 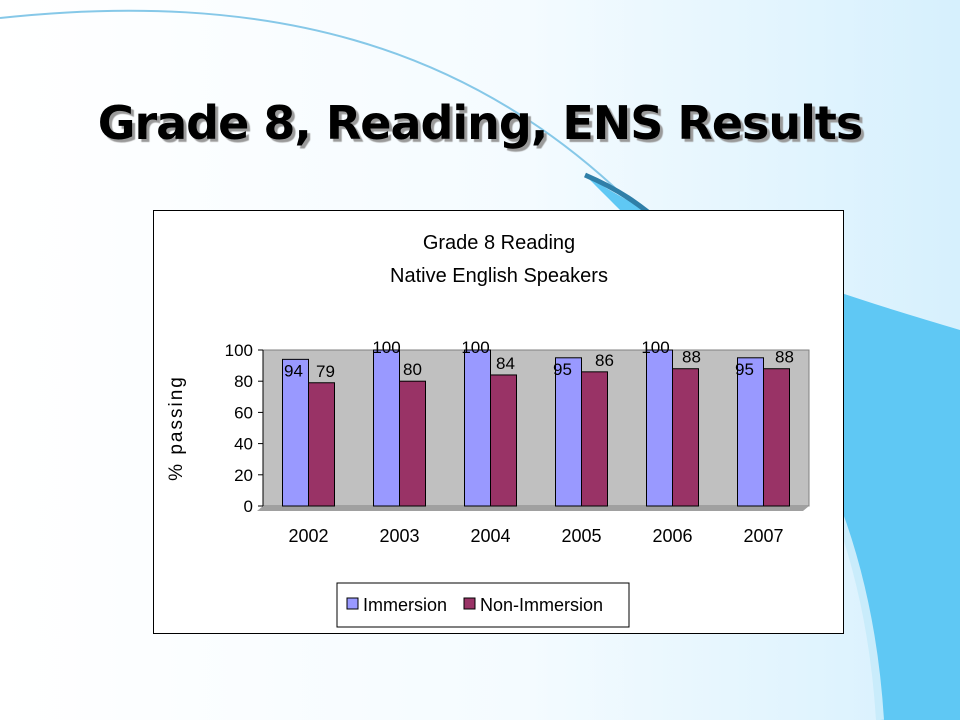 What do you see at coordinates (325, 371) in the screenshot?
I see `data-label: 79` at bounding box center [325, 371].